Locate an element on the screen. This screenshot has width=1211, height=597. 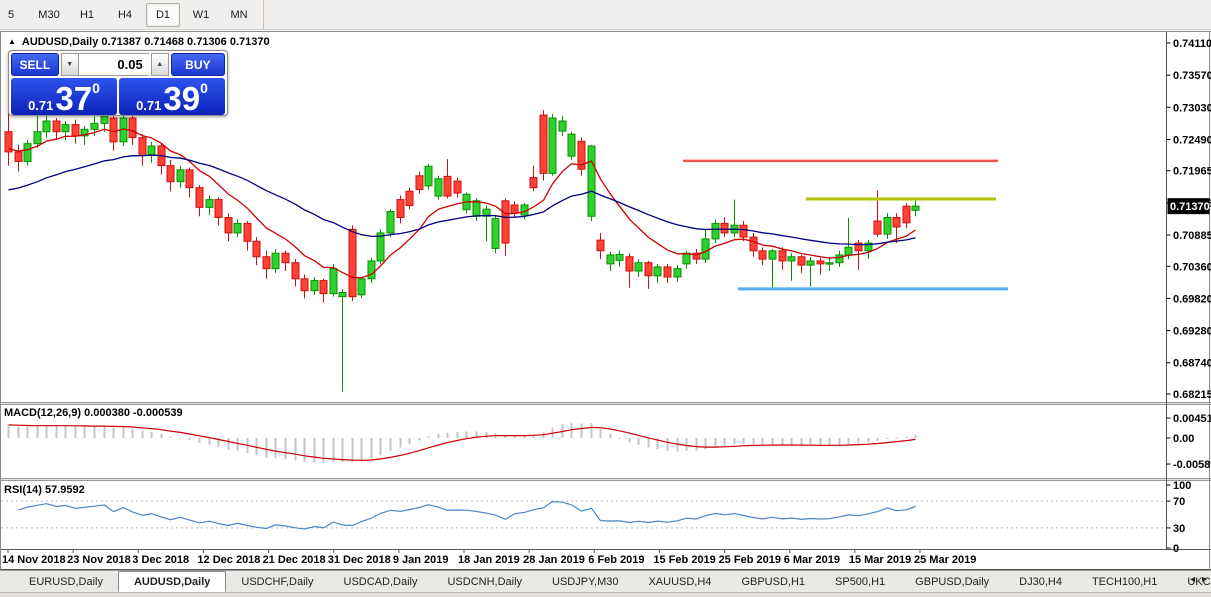
rsi-axis-label: 30 is located at coordinates (1179, 529).